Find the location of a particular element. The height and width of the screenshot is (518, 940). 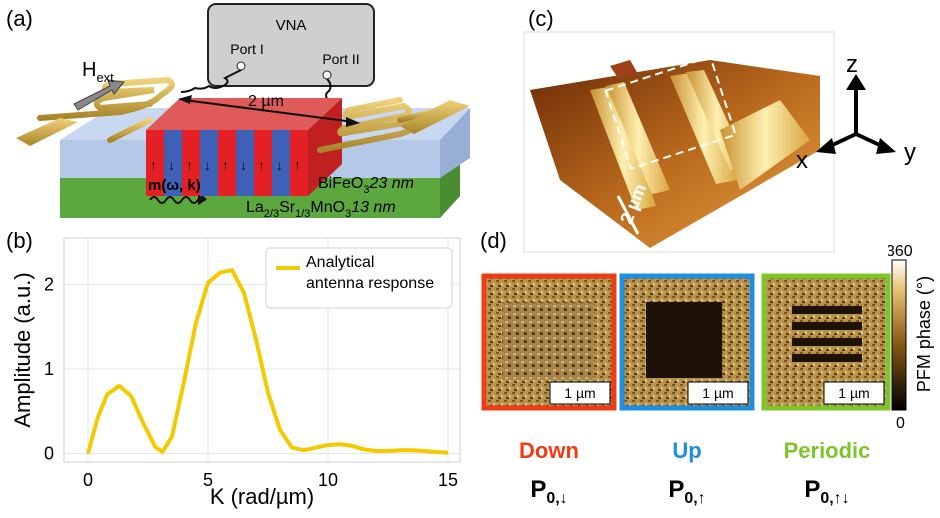

vna-box: VNA Port I Port II is located at coordinates (291, 45).